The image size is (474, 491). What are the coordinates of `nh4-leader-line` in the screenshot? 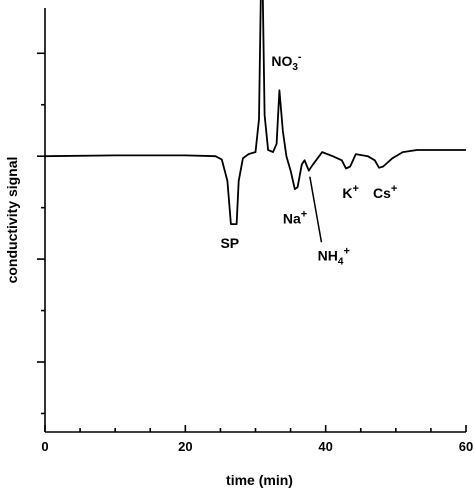 It's located at (316, 209).